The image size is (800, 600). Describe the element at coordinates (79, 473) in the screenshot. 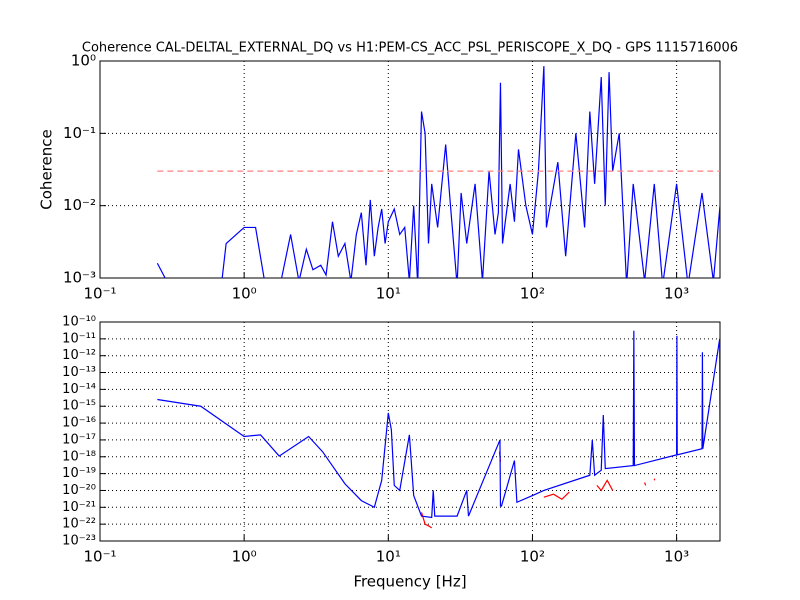

I see `y-tick-label: 10⁻¹⁹` at that location.